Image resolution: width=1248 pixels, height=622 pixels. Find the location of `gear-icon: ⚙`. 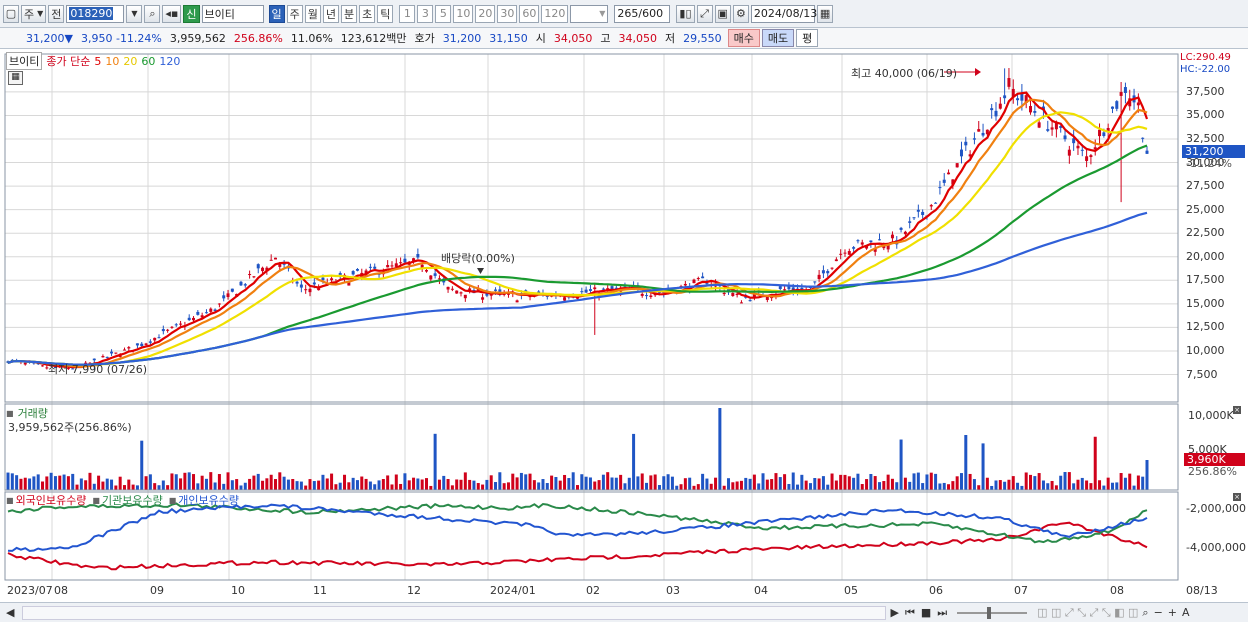

gear-icon: ⚙ is located at coordinates (740, 13).